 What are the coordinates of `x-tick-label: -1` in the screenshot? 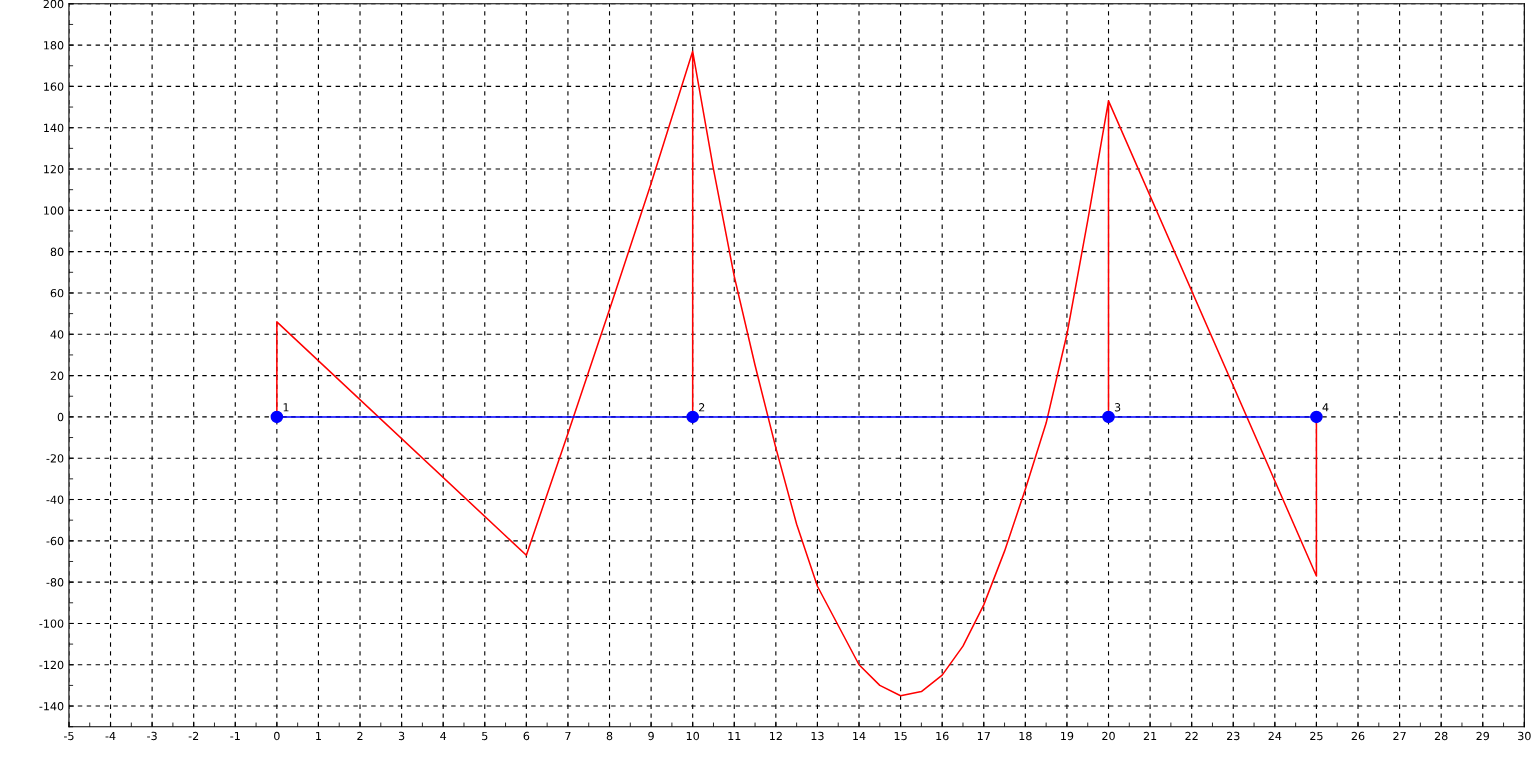 It's located at (235, 736).